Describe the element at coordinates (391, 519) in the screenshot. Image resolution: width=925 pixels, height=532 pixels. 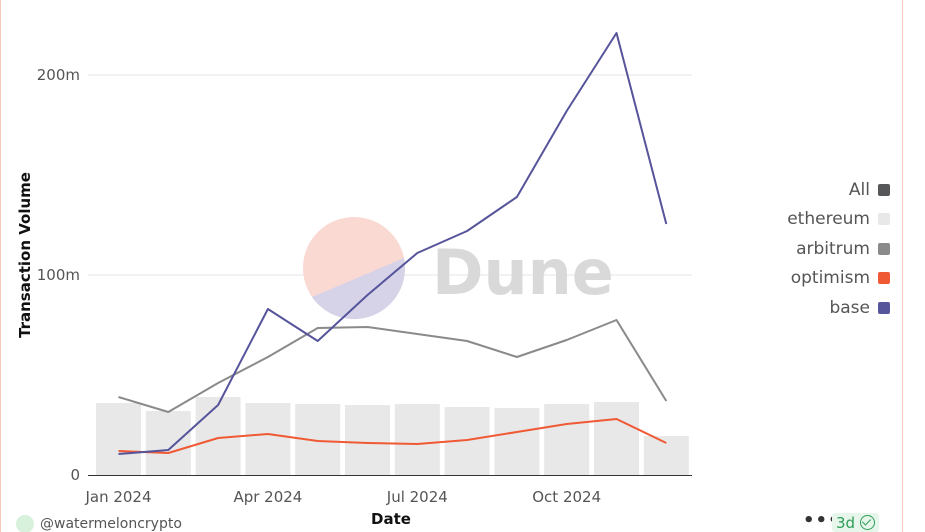
I see `x-axis-title: Date` at that location.